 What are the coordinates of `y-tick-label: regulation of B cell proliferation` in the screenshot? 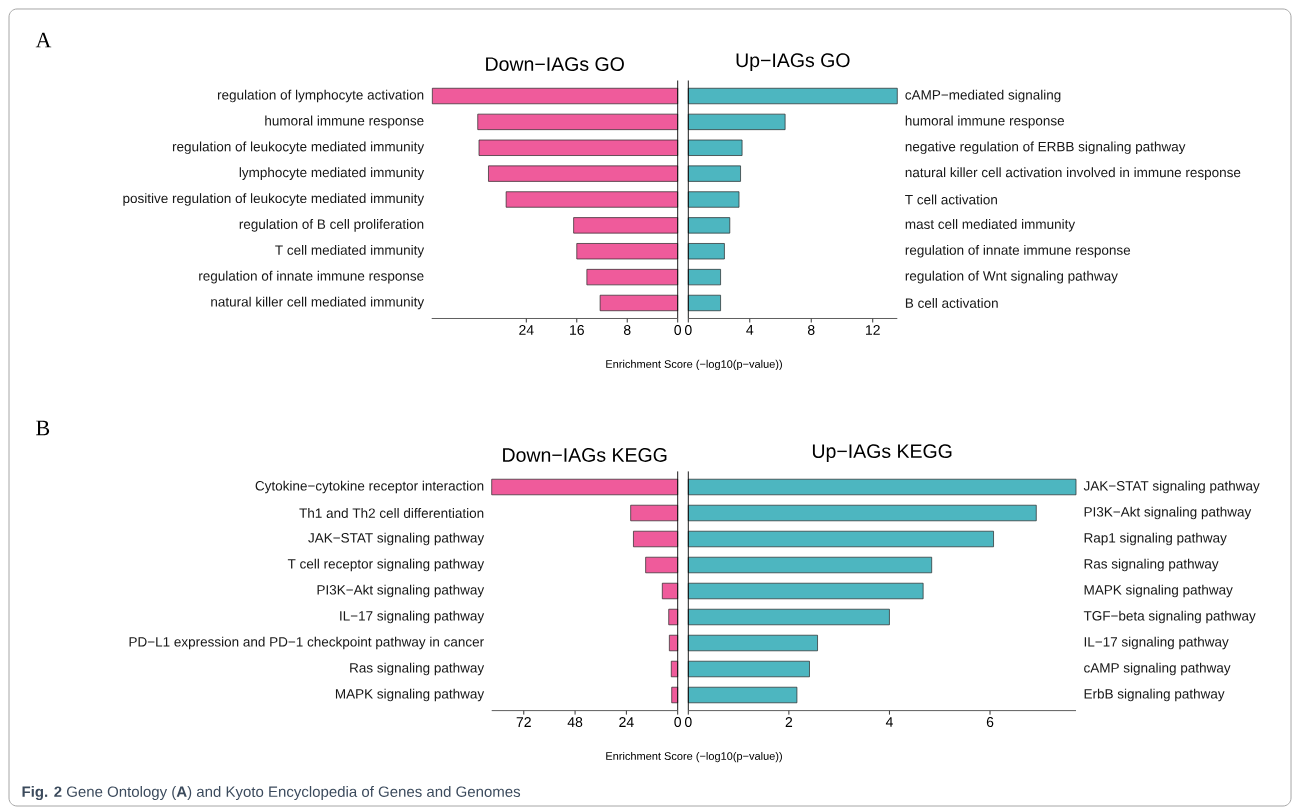 It's located at (331, 225).